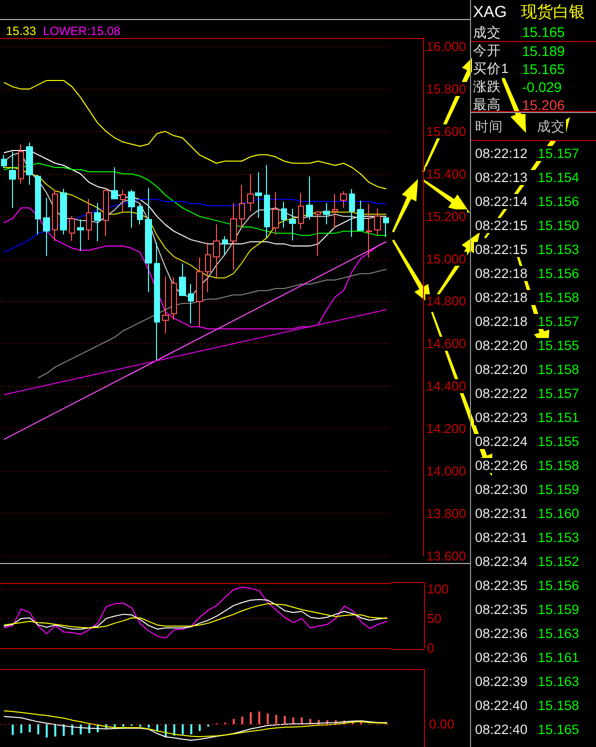 The width and height of the screenshot is (596, 747). Describe the element at coordinates (527, 489) in the screenshot. I see `text: 08:22:30 15.159` at that location.